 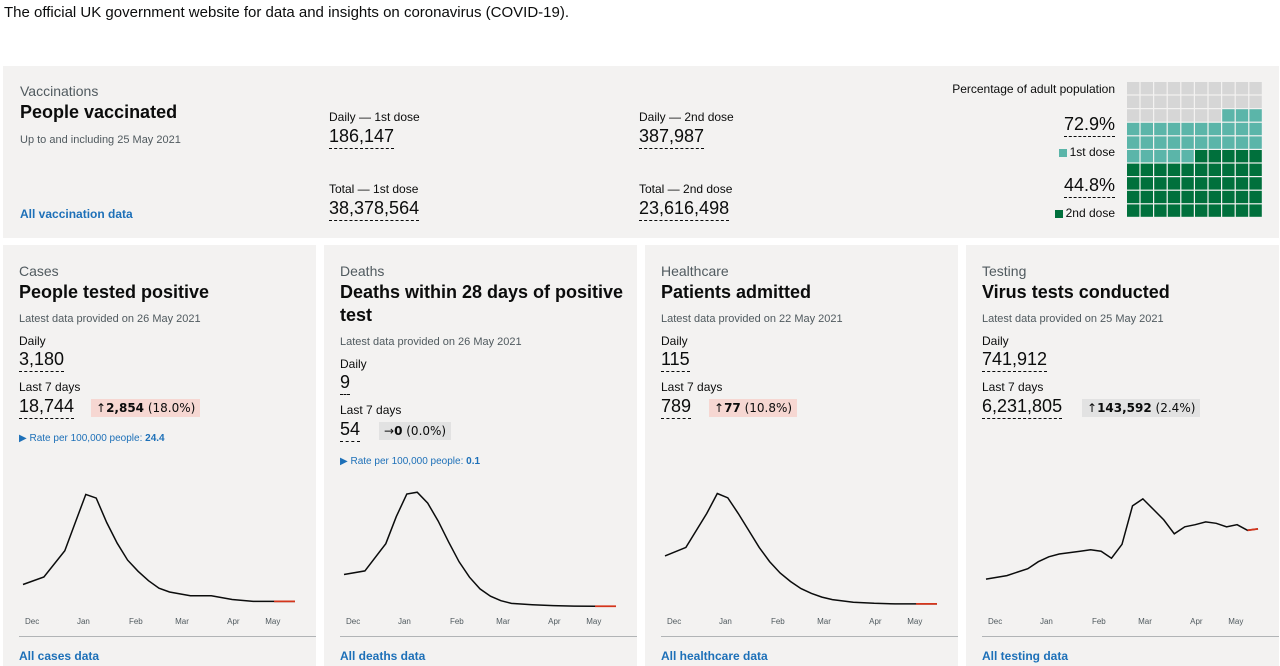 I want to click on week-value: 789, so click(x=676, y=407).